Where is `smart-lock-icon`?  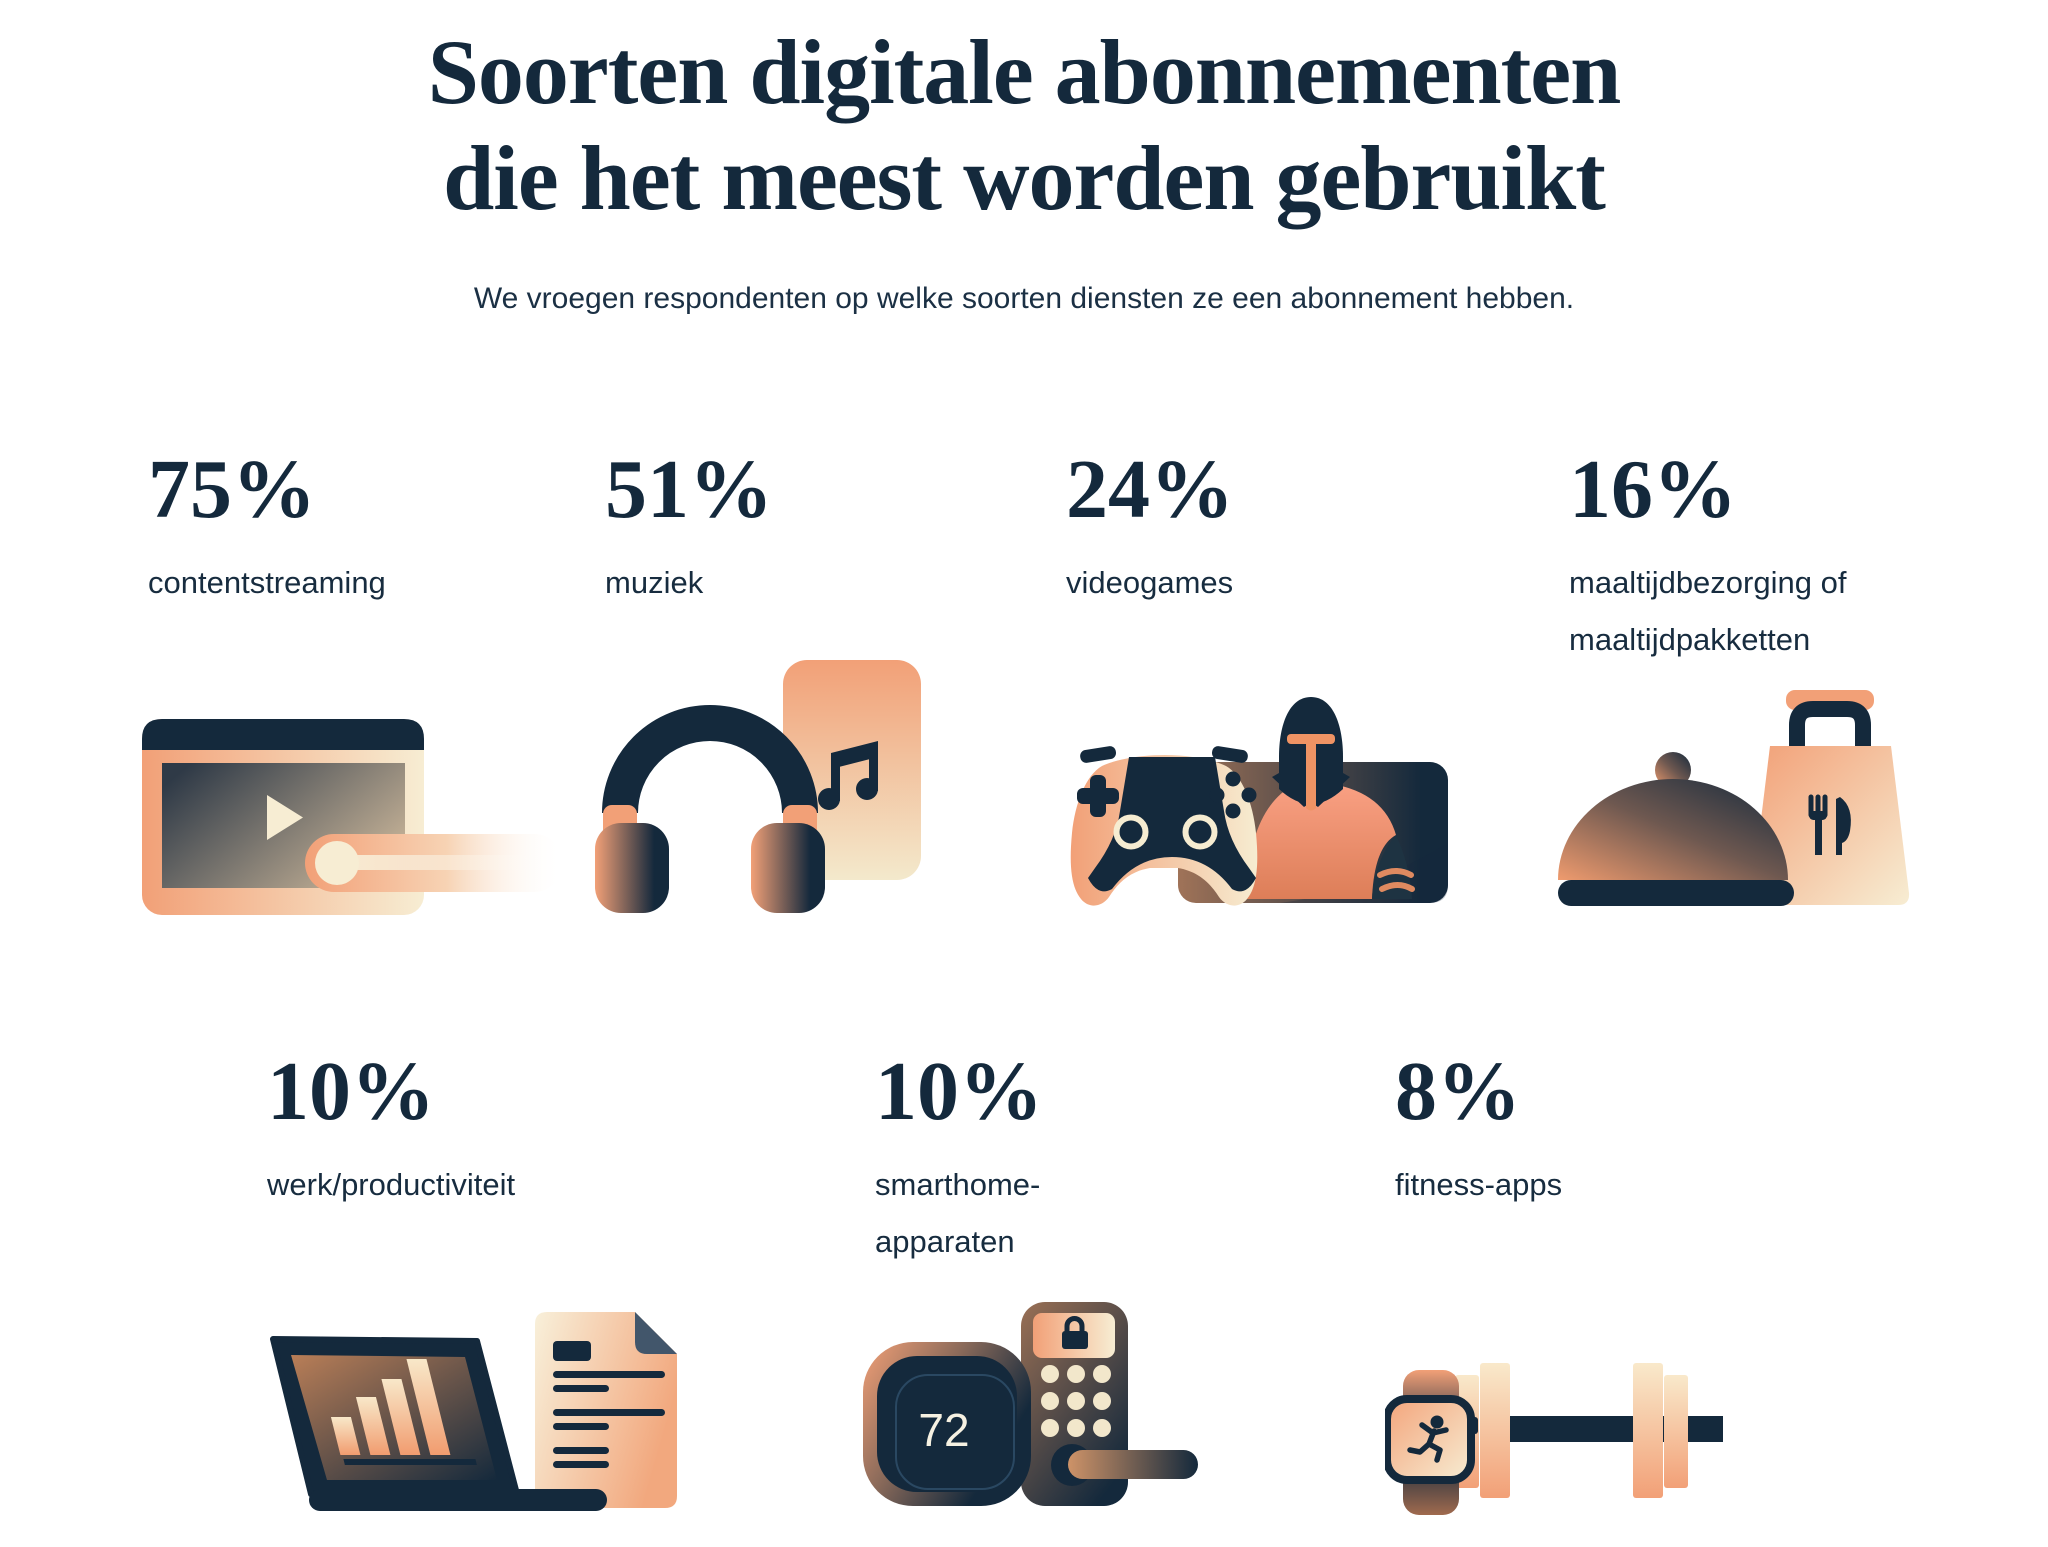
smart-lock-icon is located at coordinates (1109, 1404).